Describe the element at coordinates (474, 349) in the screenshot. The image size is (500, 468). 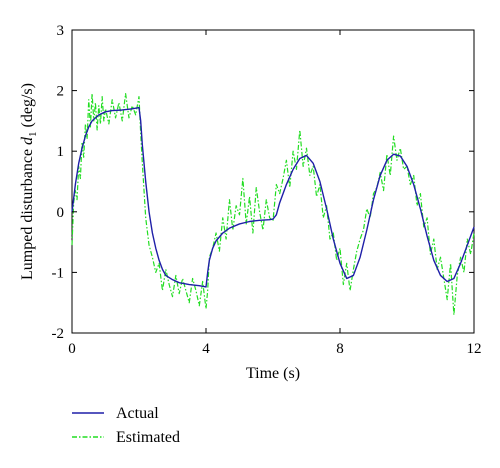
I see `x-tick-label: 12` at that location.